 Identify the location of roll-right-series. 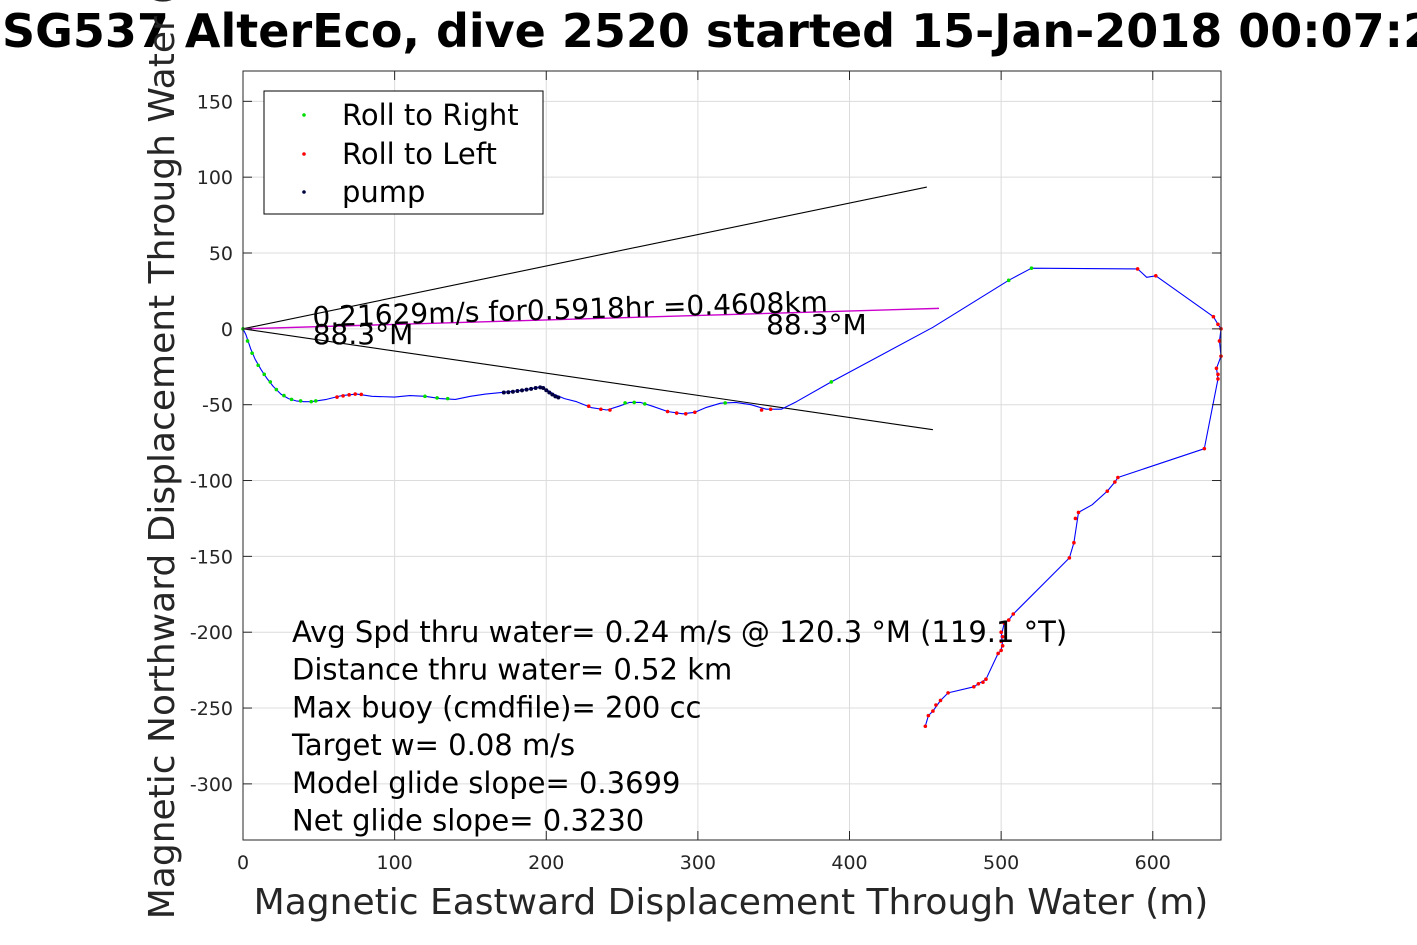
(637, 336).